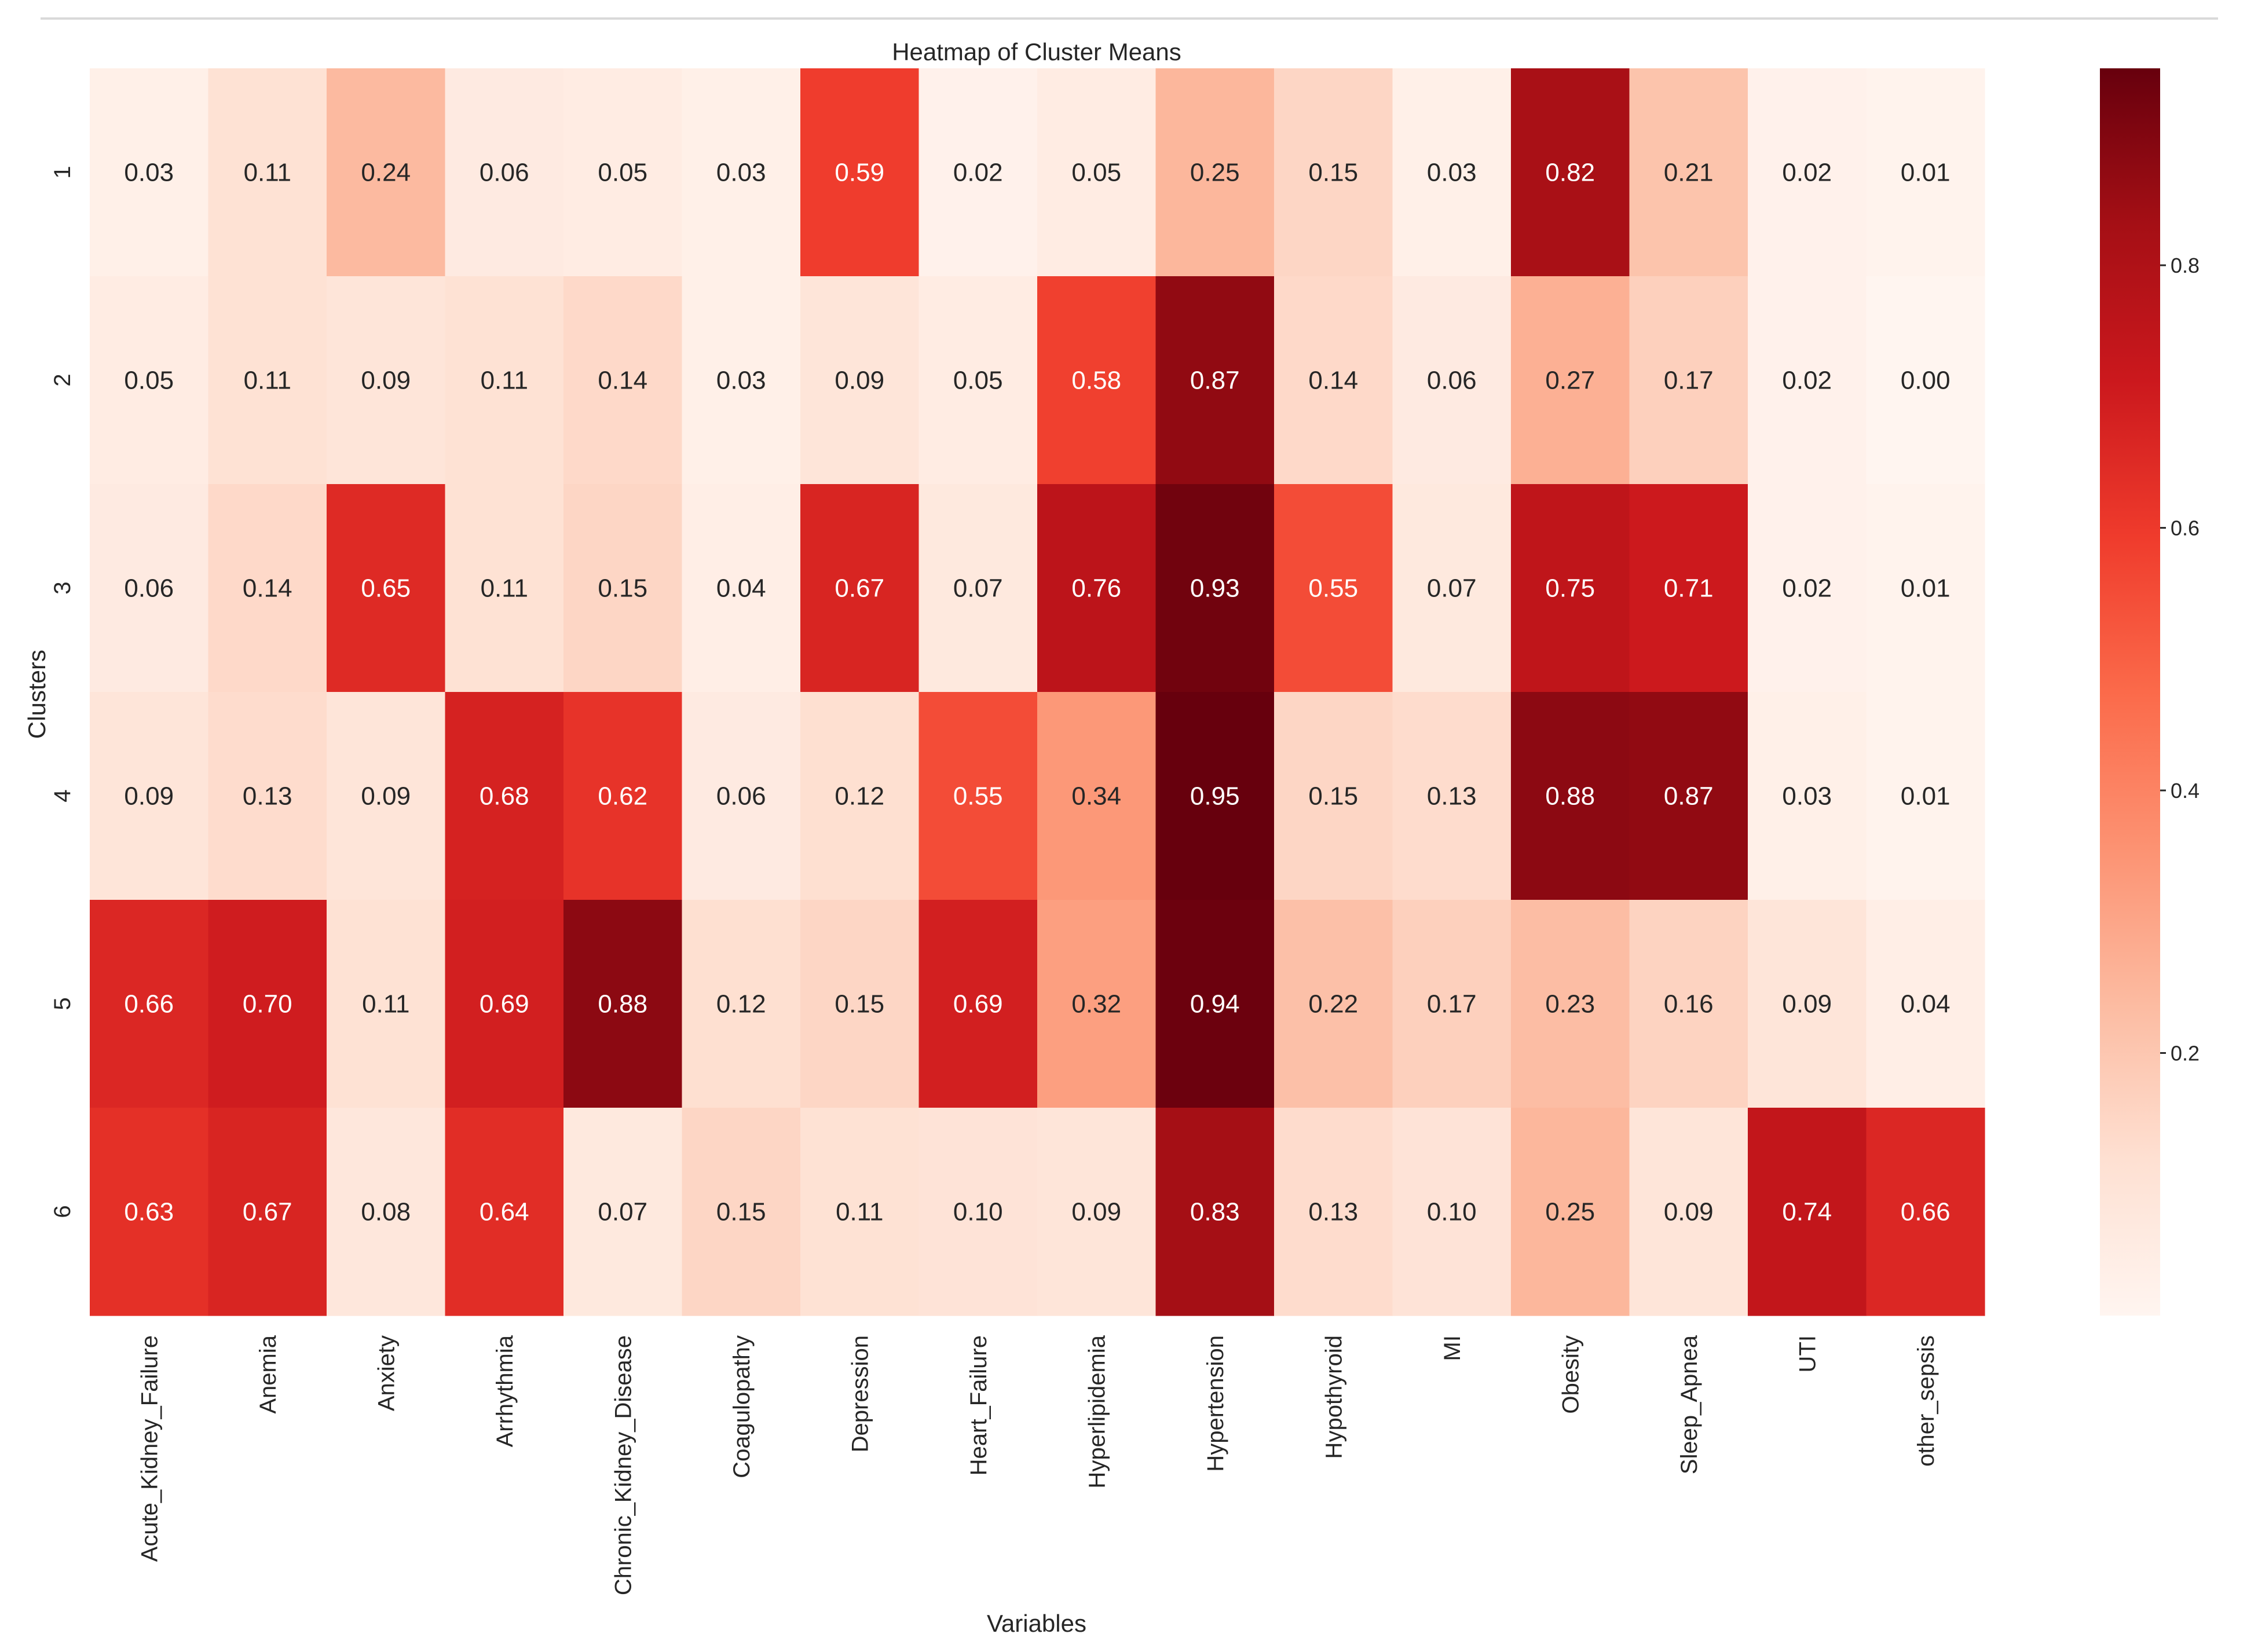 The height and width of the screenshot is (1652, 2247). I want to click on x-tick-label: Hypothyroid, so click(1333, 1397).